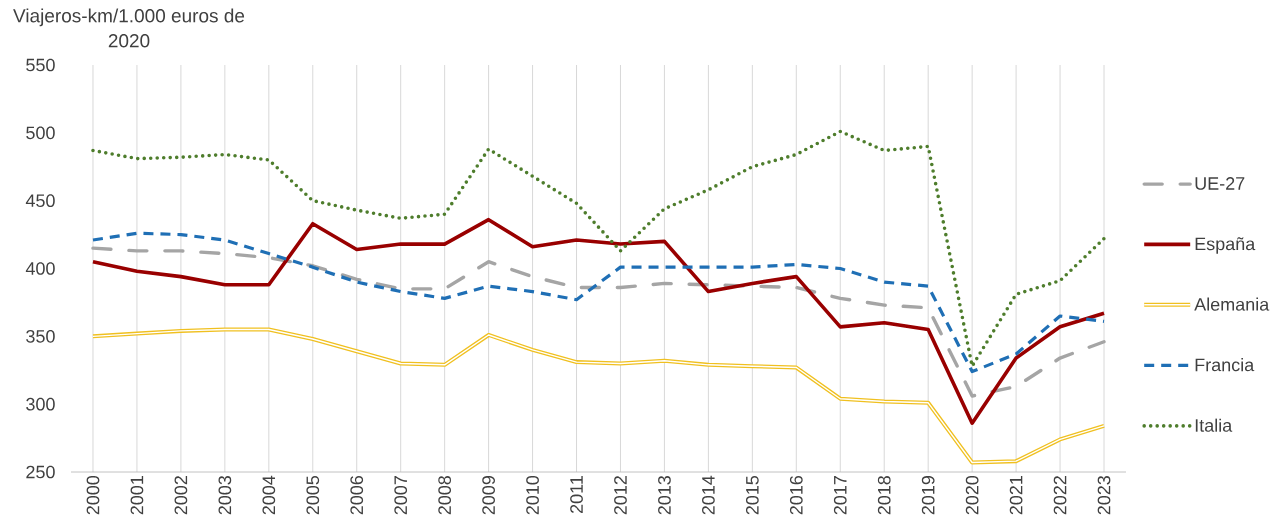 The width and height of the screenshot is (1282, 529). I want to click on x-tick-label: 2003, so click(225, 495).